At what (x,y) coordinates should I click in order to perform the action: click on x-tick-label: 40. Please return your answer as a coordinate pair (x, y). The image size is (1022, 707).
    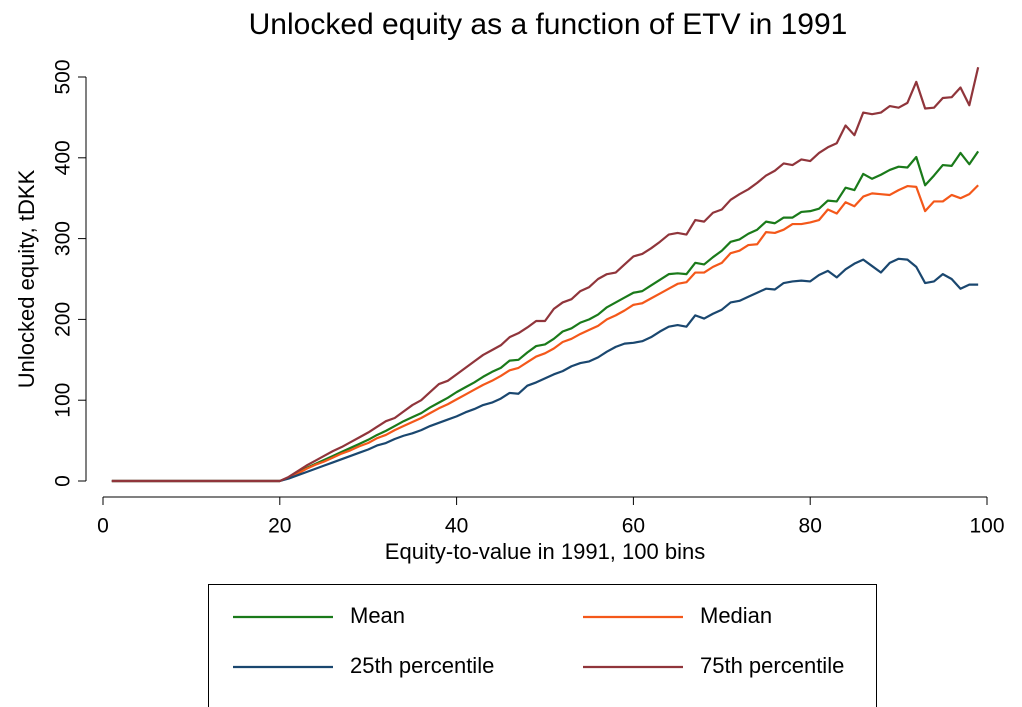
    Looking at the image, I should click on (456, 526).